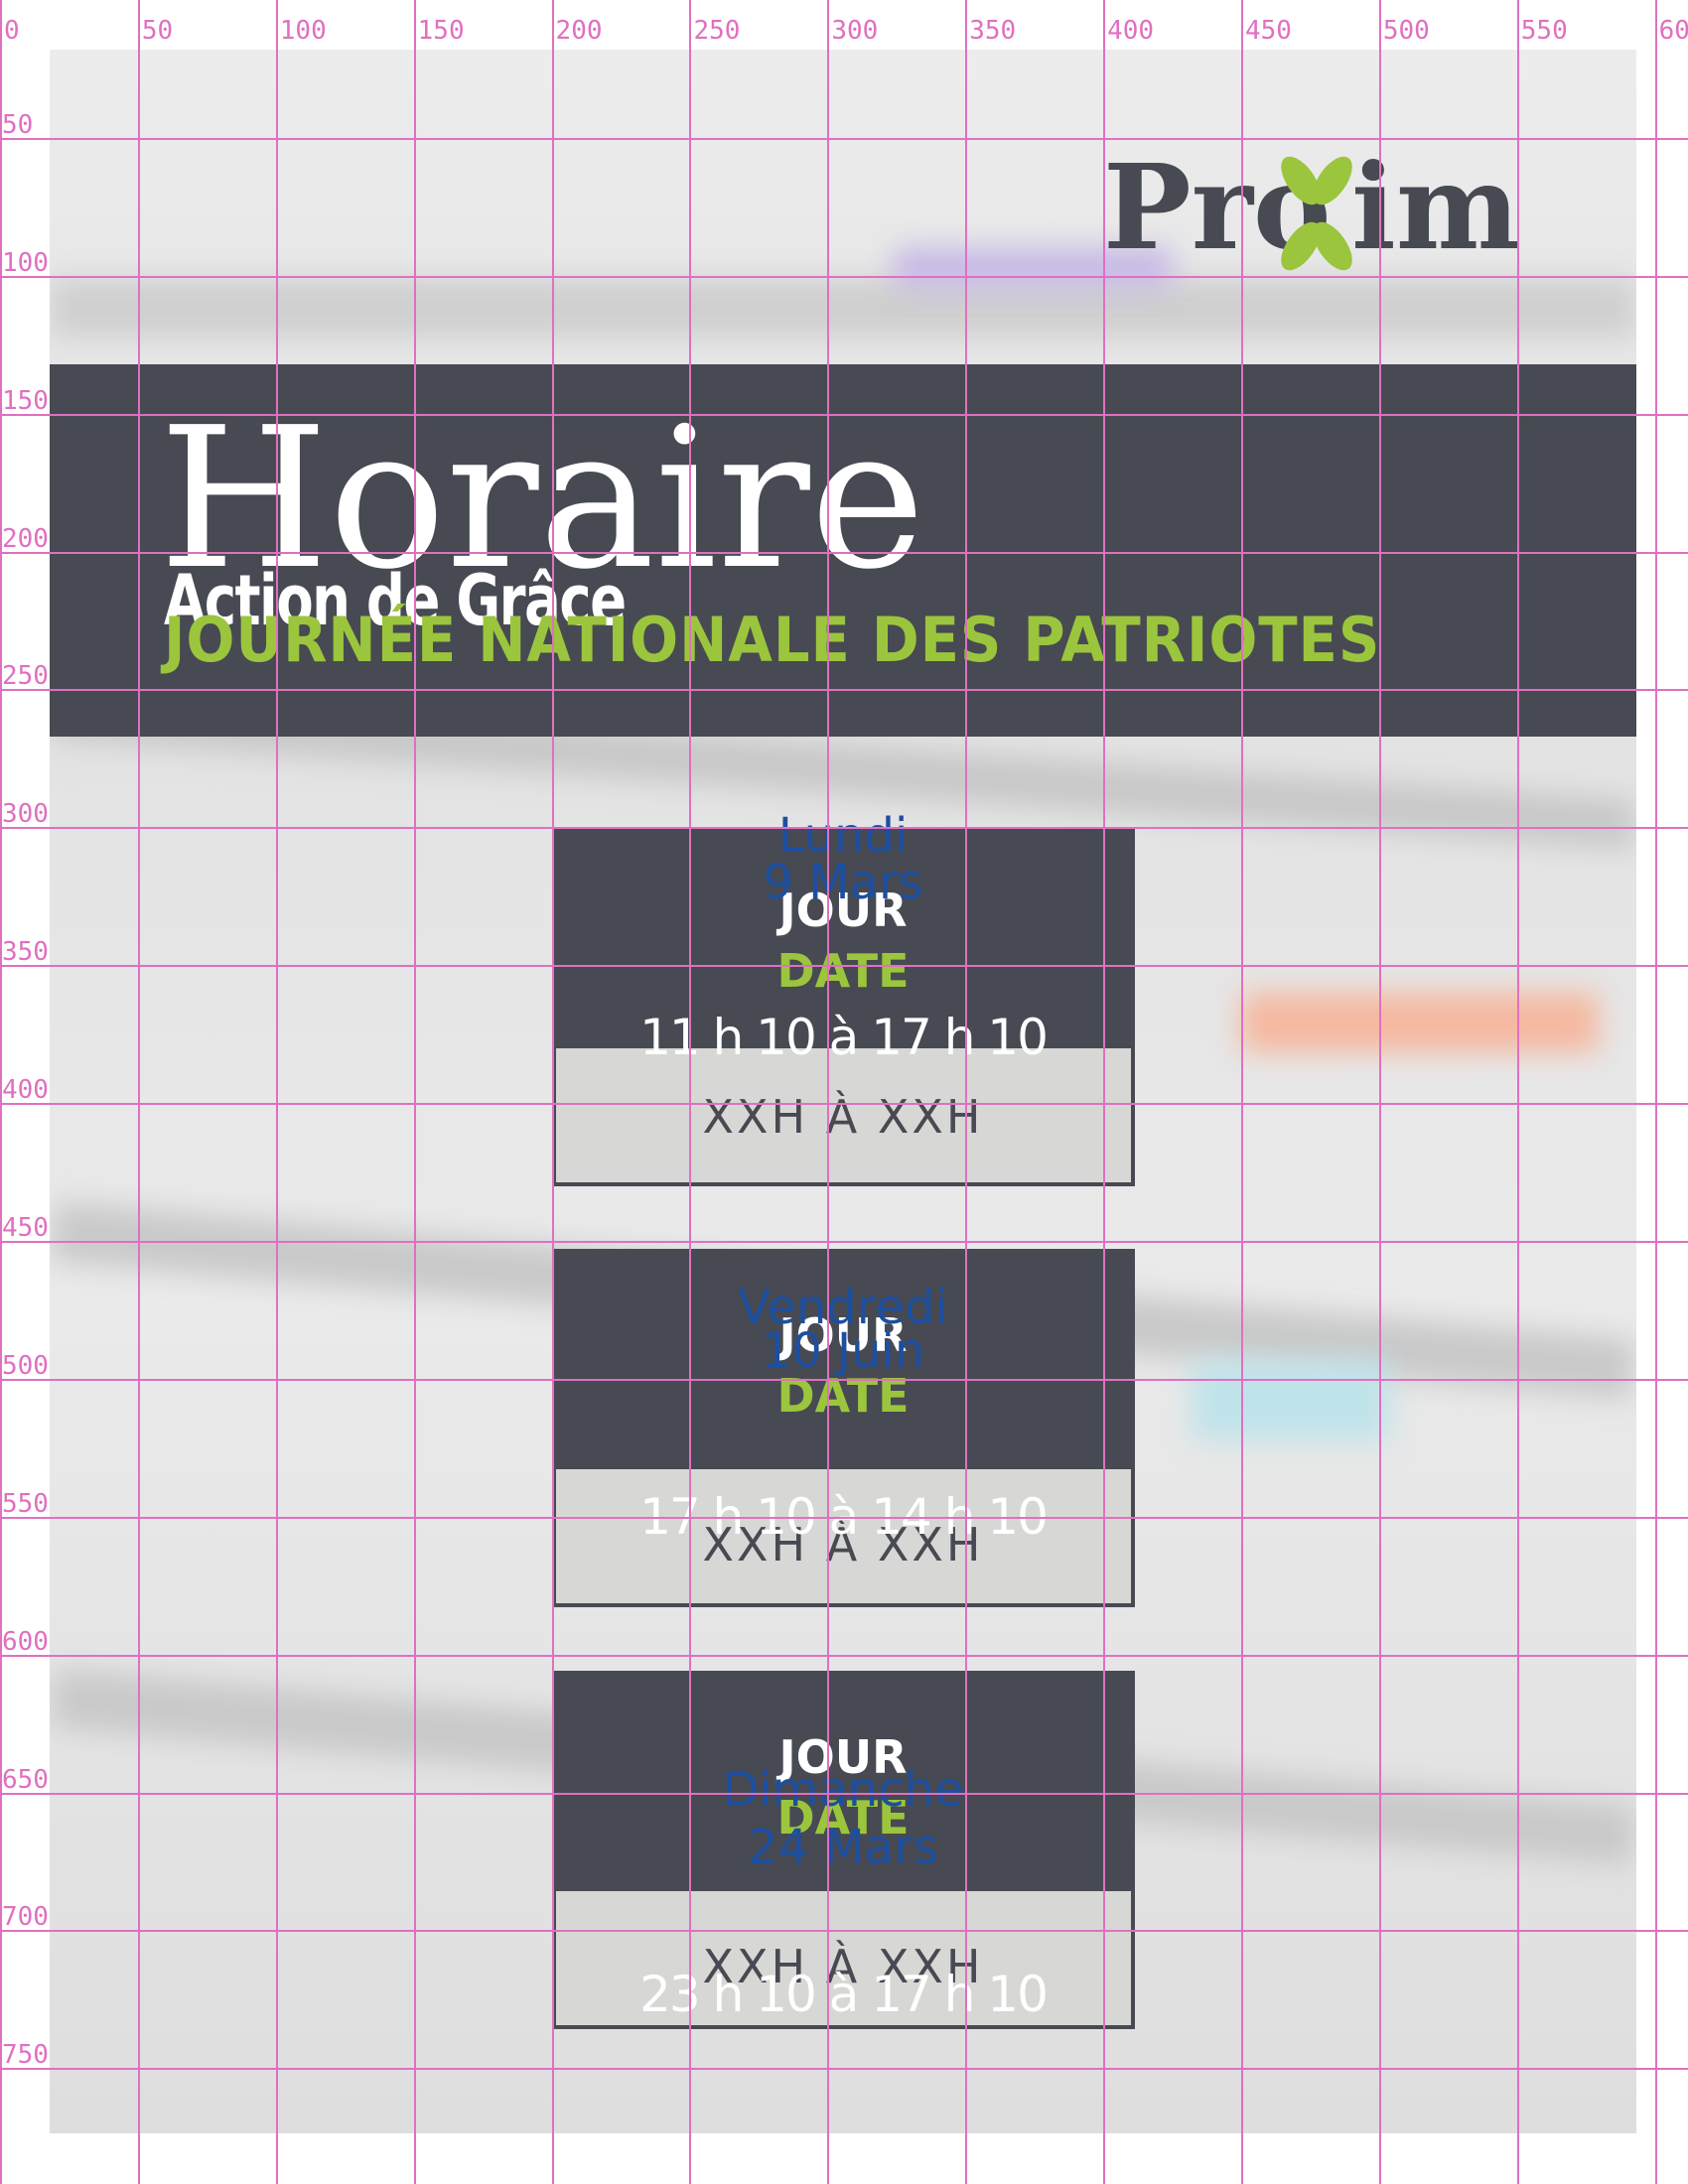 The width and height of the screenshot is (1688, 2184). I want to click on title: Horaire, so click(542, 499).